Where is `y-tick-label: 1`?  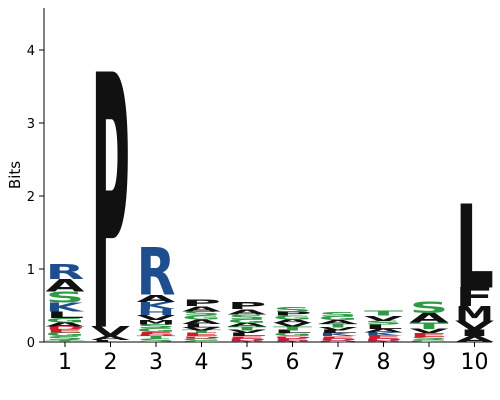
y-tick-label: 1 is located at coordinates (31, 270).